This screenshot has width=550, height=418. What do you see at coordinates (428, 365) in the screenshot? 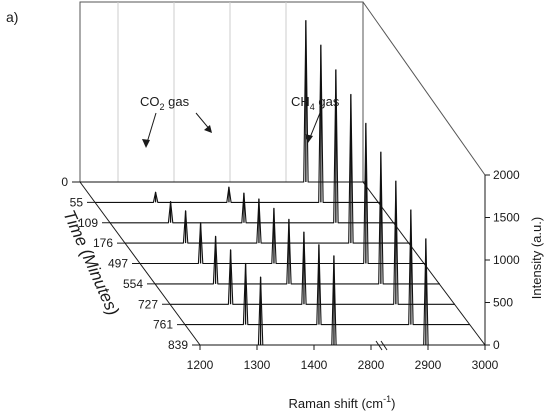
I see `x-tick-label: 2900` at bounding box center [428, 365].